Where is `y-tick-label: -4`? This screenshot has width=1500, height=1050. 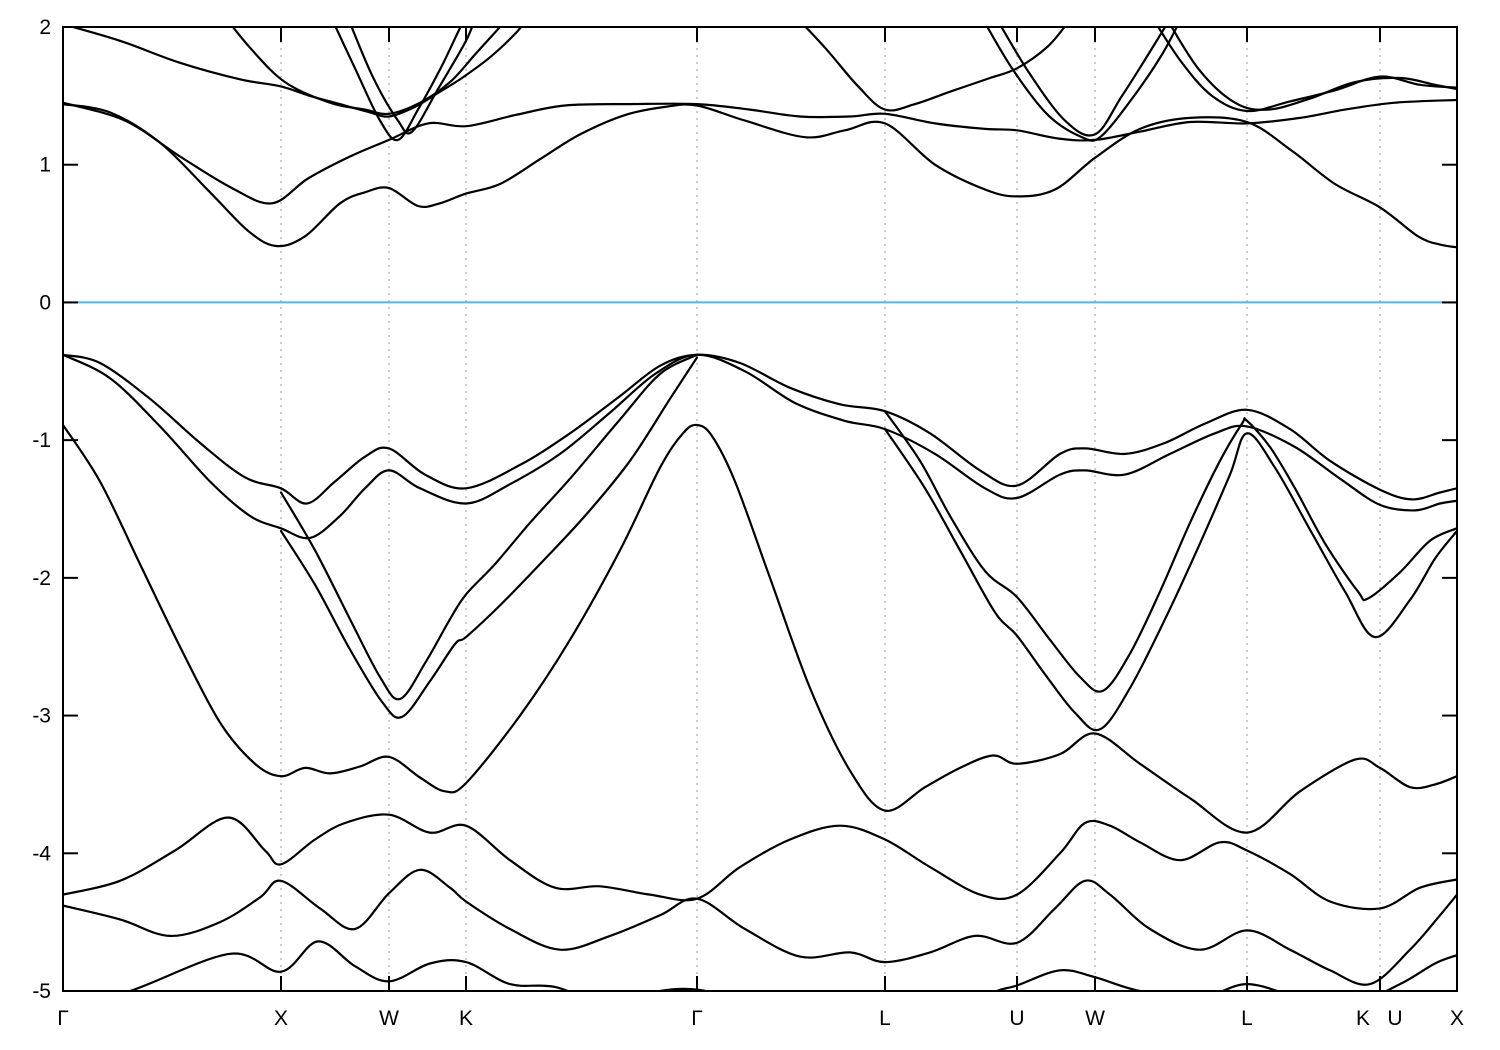 y-tick-label: -4 is located at coordinates (41, 853).